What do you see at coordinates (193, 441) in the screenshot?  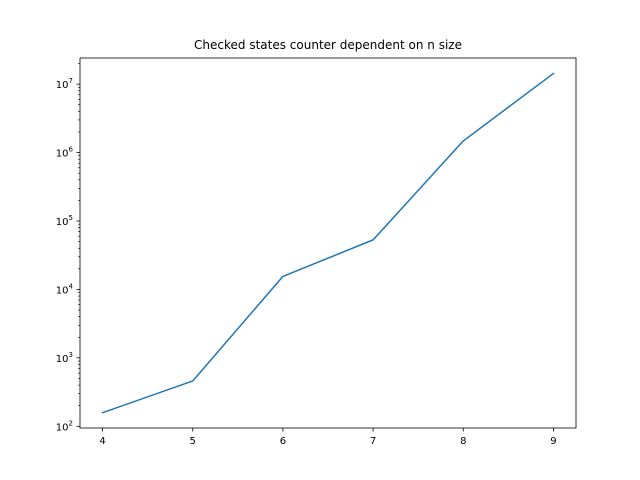 I see `x-tick-label: 5` at bounding box center [193, 441].